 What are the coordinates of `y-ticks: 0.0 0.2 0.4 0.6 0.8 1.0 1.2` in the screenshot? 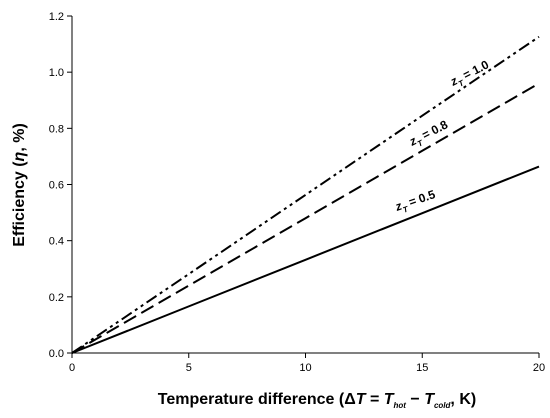 It's located at (60, 185).